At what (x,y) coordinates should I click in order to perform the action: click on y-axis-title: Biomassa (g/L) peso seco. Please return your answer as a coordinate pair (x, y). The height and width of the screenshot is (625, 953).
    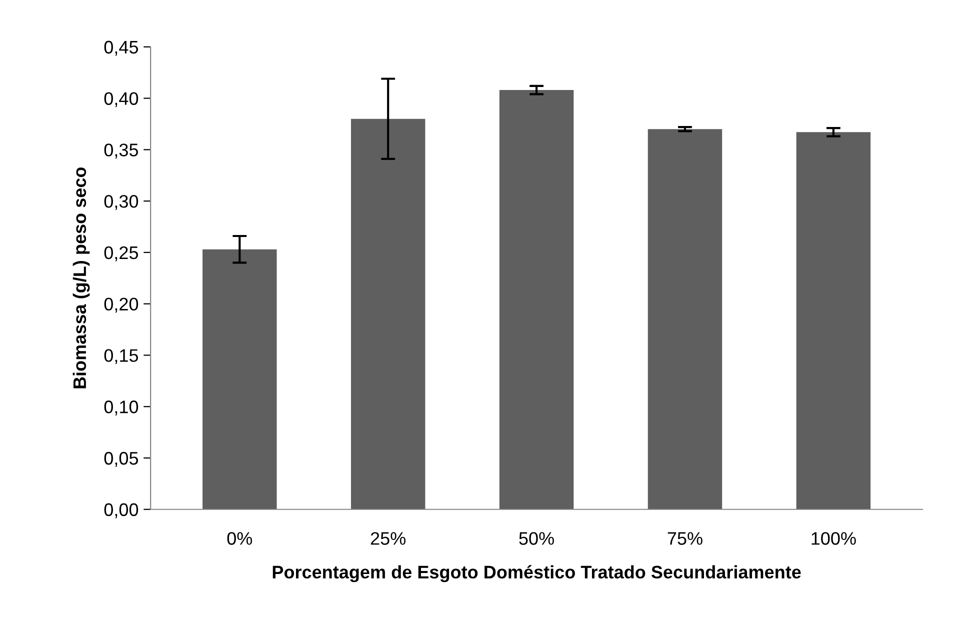
    Looking at the image, I should click on (81, 277).